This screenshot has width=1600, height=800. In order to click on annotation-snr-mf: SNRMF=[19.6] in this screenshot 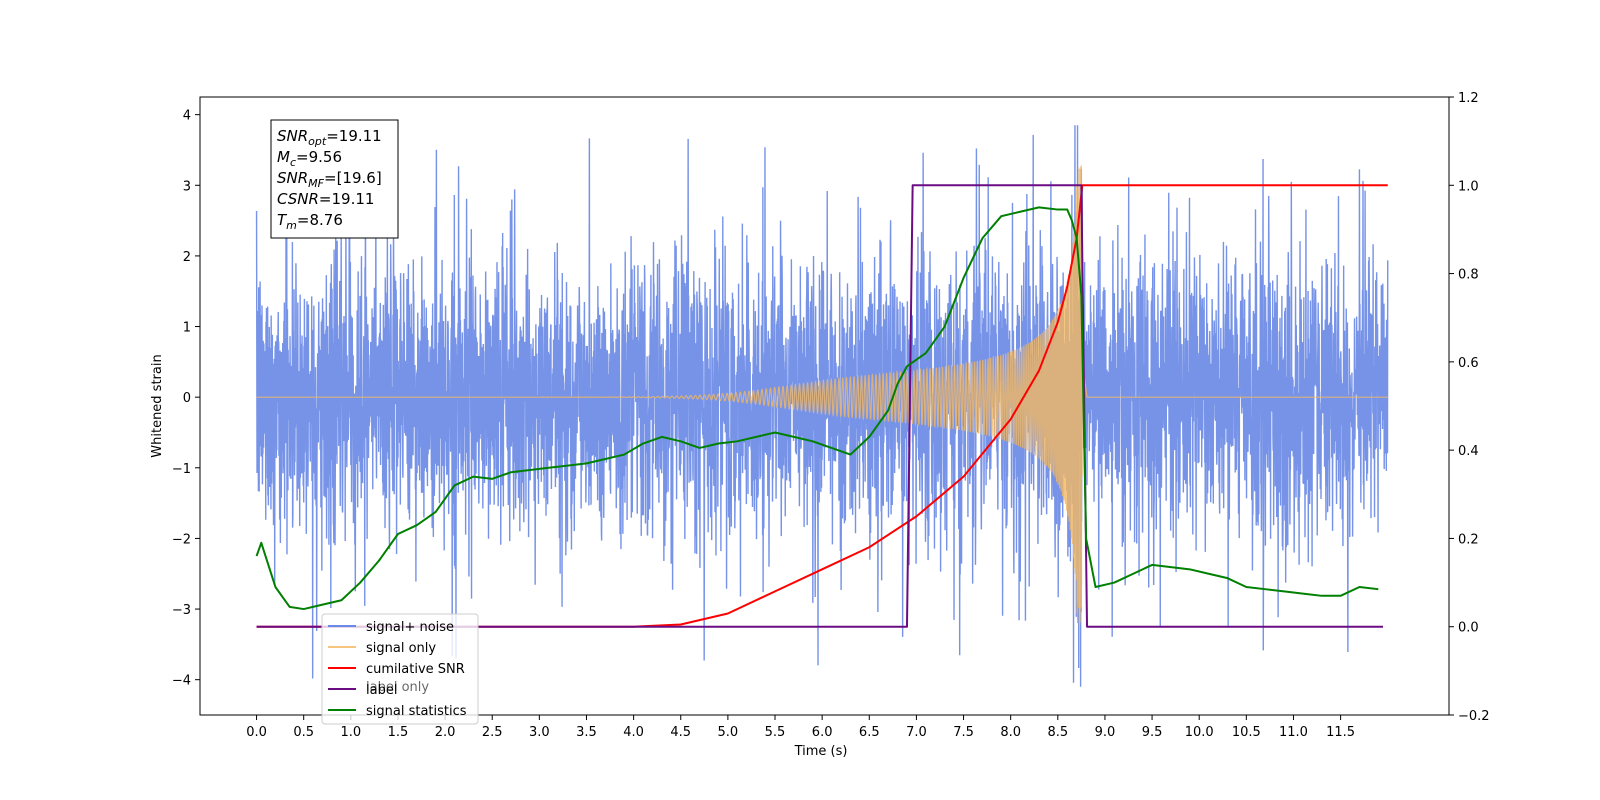, I will do `click(329, 179)`.